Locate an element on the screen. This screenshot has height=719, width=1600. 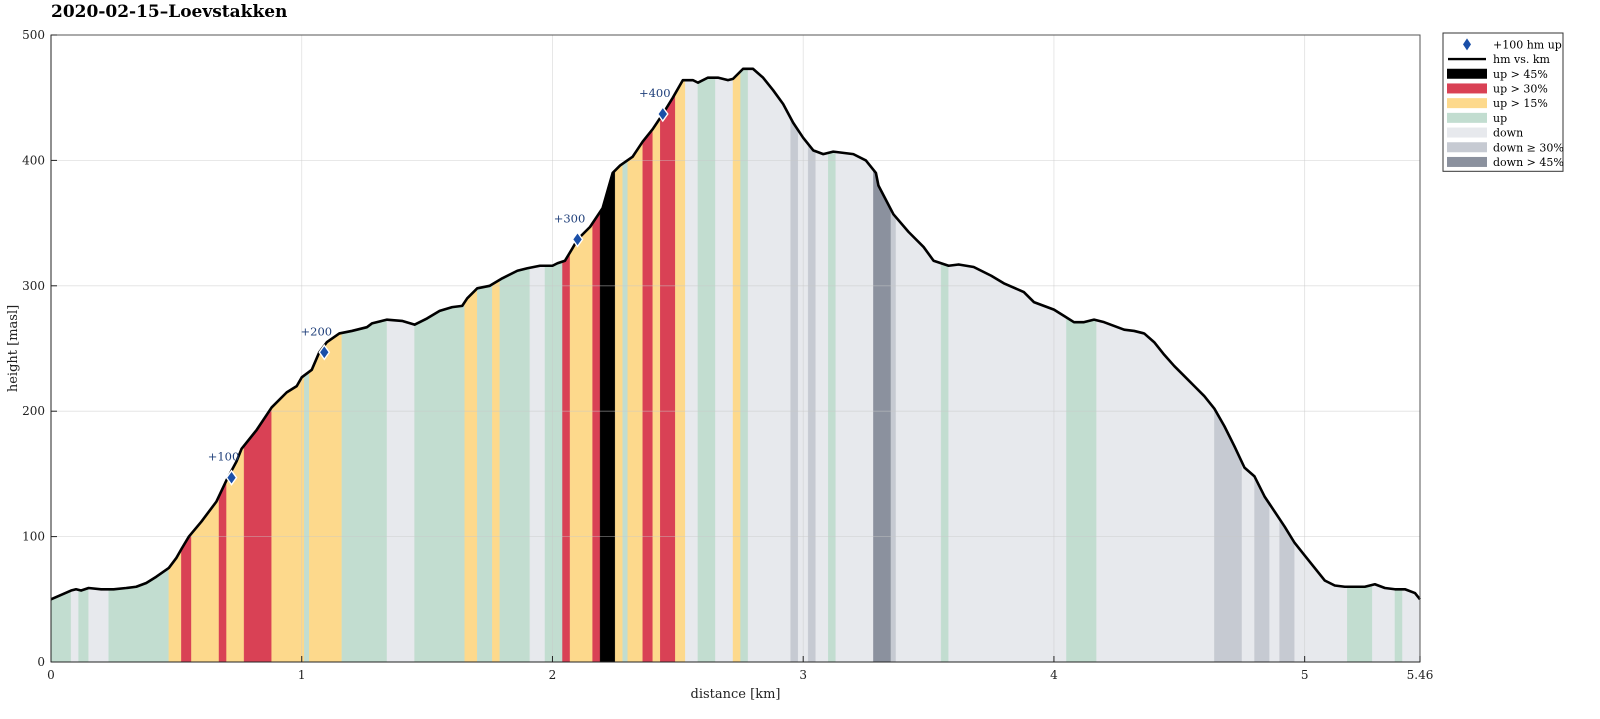
legend-swatch-down45 is located at coordinates (1467, 161).